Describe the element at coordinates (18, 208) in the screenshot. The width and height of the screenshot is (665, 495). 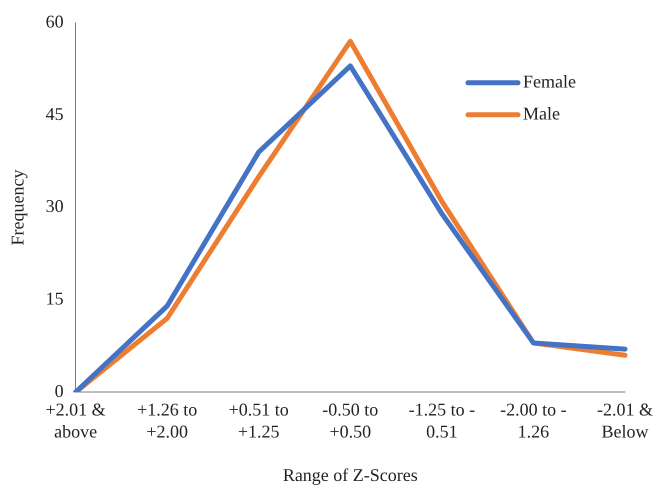
I see `y-axis-title: Frequency` at that location.